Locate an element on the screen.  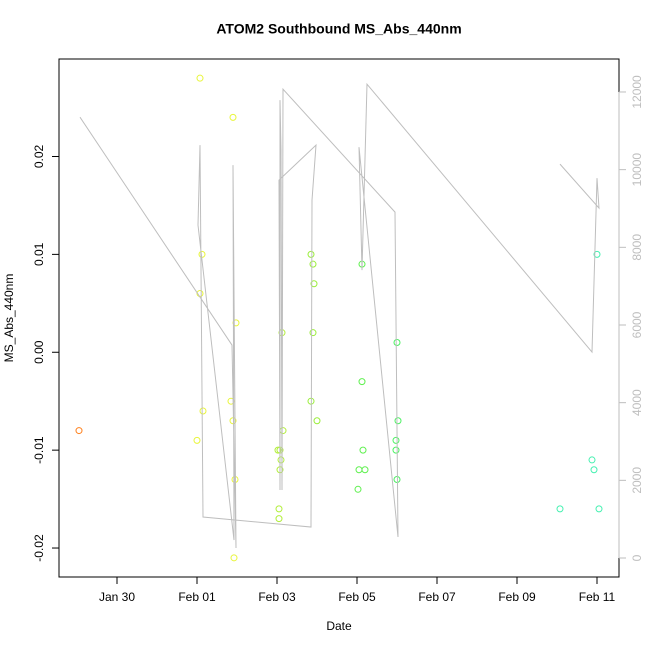
y2-tick-label: 10000 is located at coordinates (637, 170).